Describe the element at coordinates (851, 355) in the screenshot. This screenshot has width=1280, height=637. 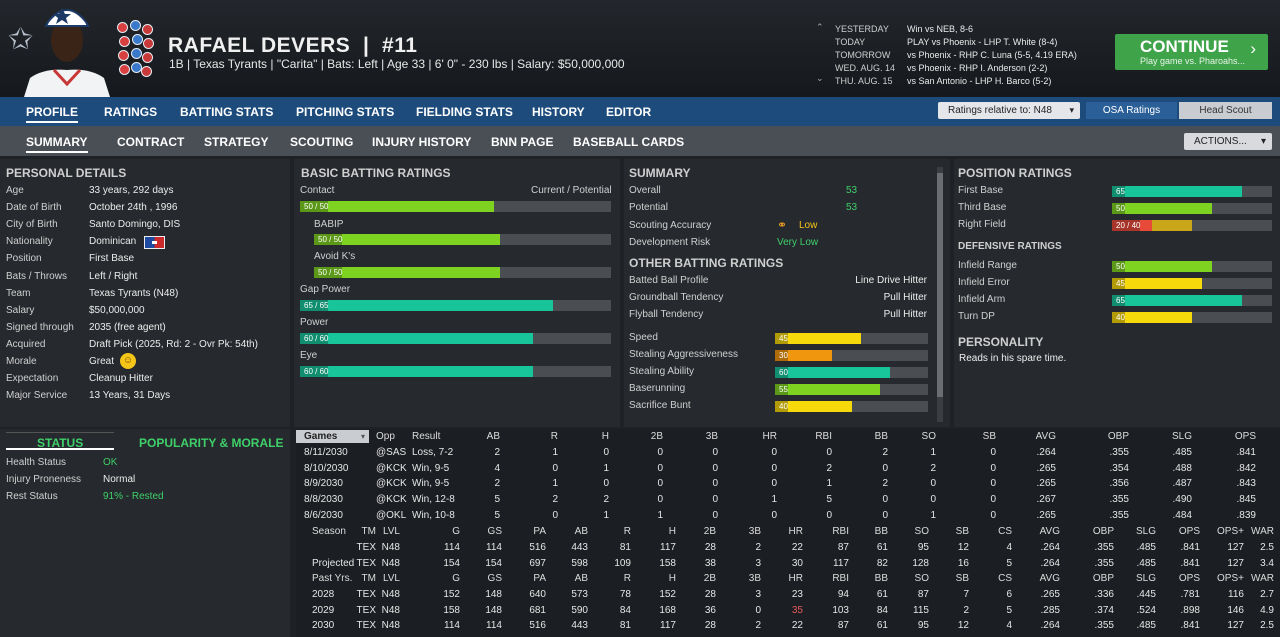
I see `rating-bar: 30` at that location.